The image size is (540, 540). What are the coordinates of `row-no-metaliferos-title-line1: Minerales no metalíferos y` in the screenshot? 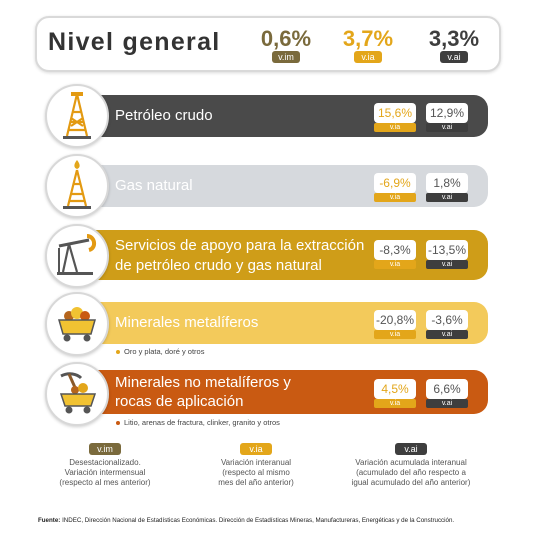 It's located at (203, 382).